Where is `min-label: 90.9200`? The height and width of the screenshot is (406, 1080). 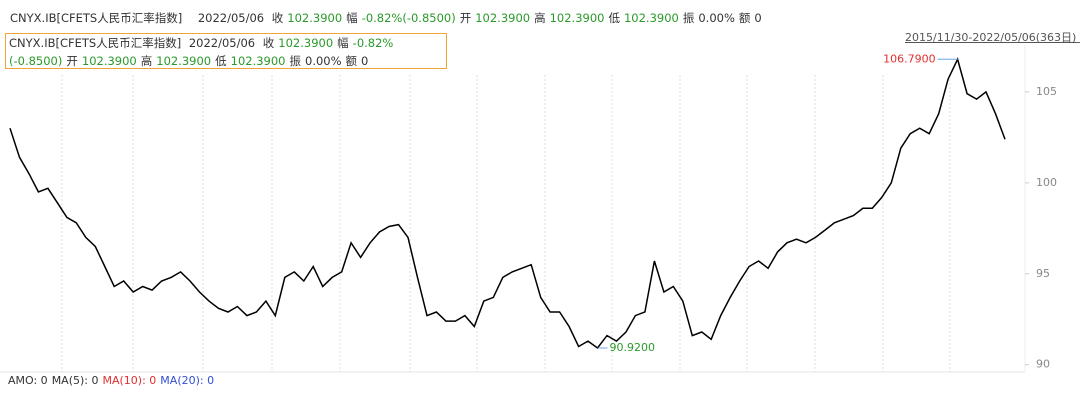
min-label: 90.9200 is located at coordinates (633, 347).